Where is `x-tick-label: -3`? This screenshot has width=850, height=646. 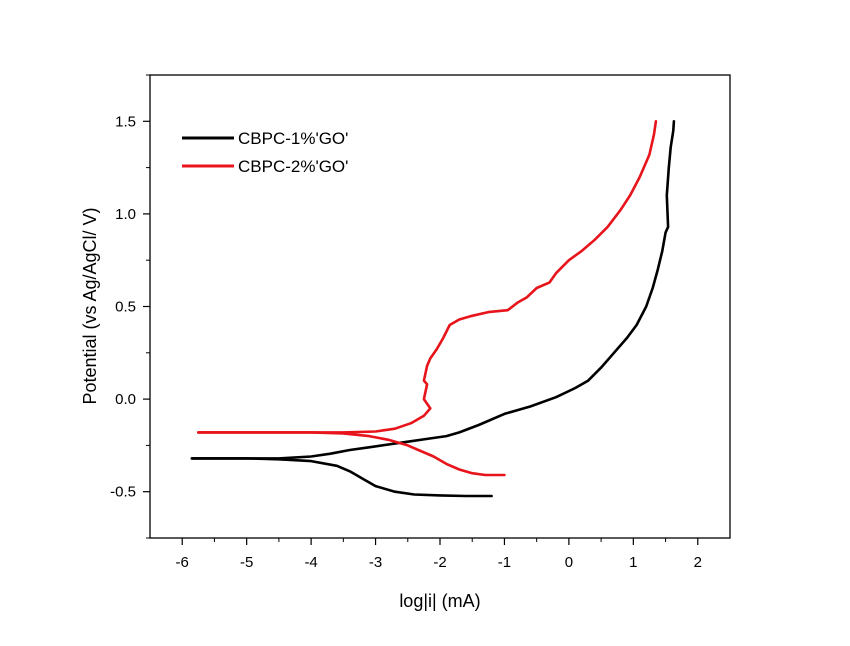 x-tick-label: -3 is located at coordinates (375, 562).